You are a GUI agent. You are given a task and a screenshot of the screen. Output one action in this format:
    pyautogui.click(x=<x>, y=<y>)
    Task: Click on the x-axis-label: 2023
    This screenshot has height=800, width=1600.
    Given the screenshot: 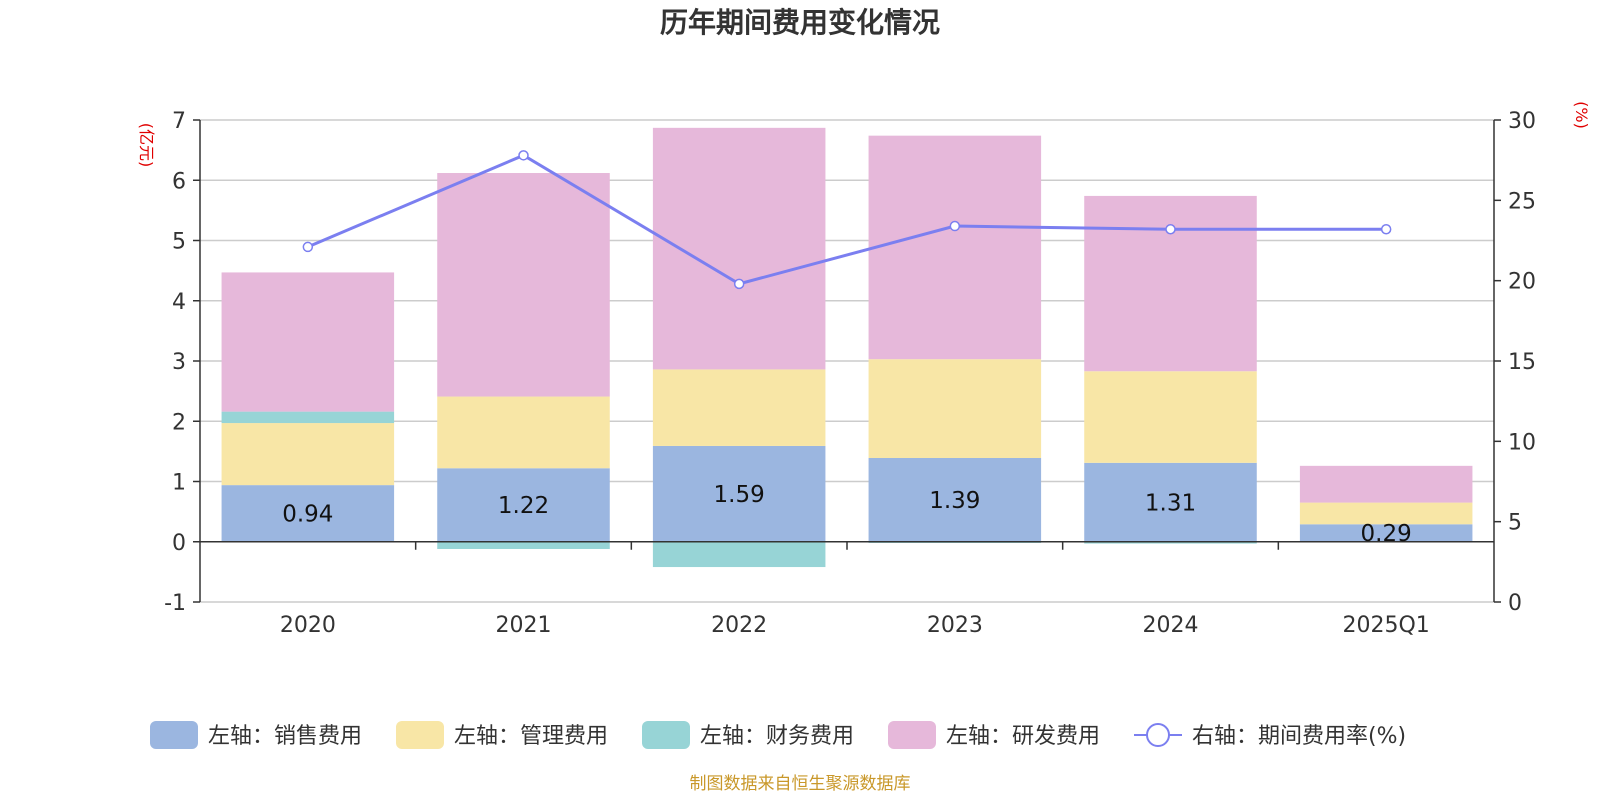 What is the action you would take?
    pyautogui.click(x=955, y=625)
    